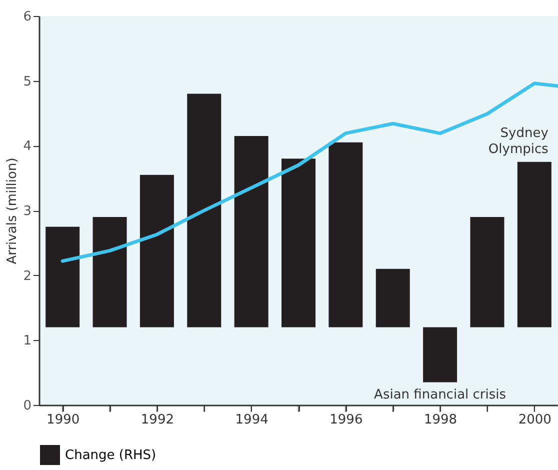 The height and width of the screenshot is (470, 558). Describe the element at coordinates (27, 406) in the screenshot. I see `y-tick-label: 0` at that location.